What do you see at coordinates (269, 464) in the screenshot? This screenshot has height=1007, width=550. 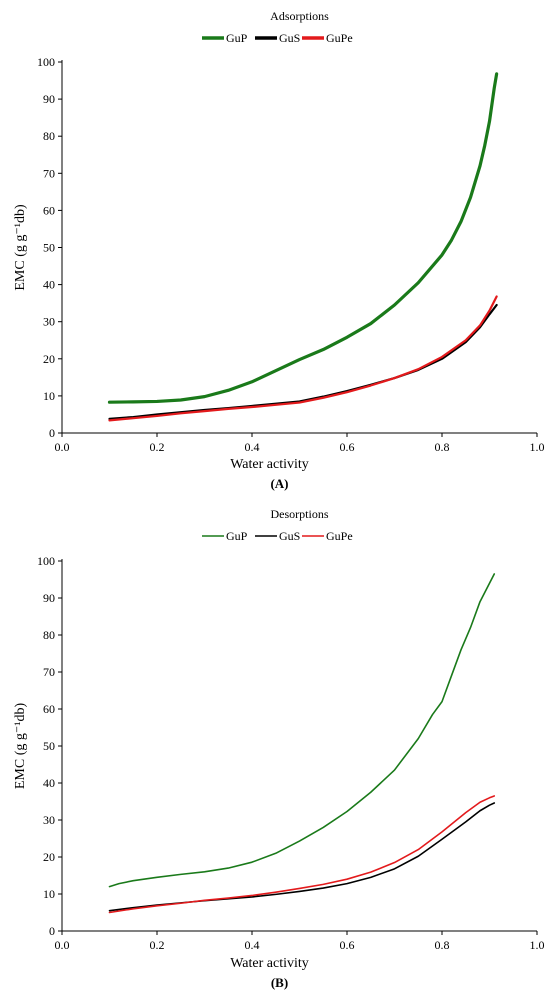 I see `chart1-x-axis-label: Water activity` at bounding box center [269, 464].